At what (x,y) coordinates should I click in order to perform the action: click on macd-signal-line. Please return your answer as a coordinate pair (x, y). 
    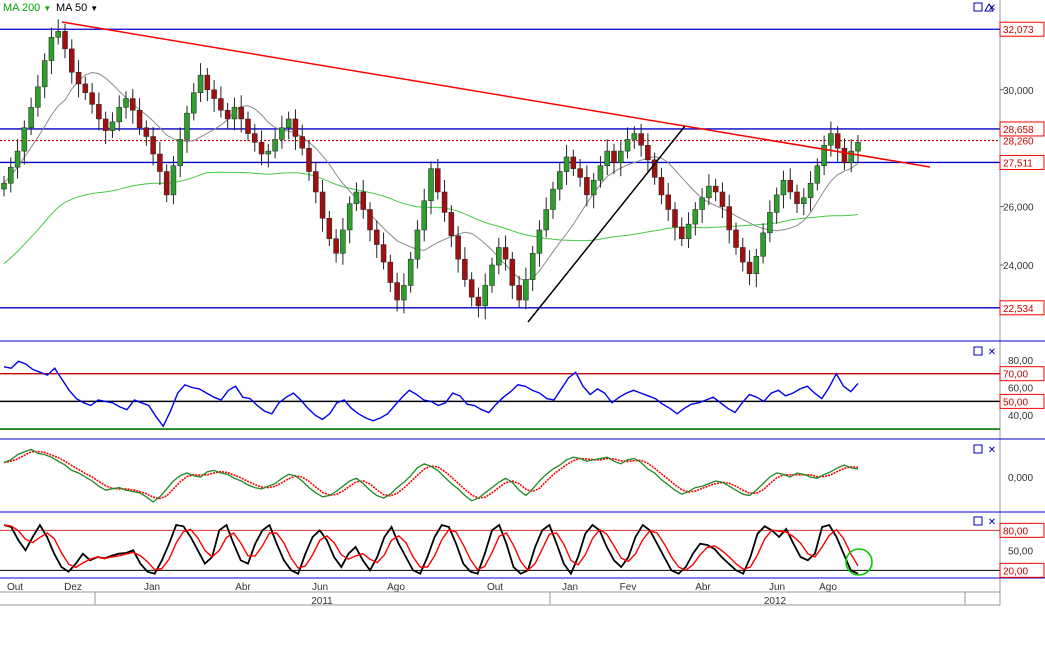
    Looking at the image, I should click on (431, 475).